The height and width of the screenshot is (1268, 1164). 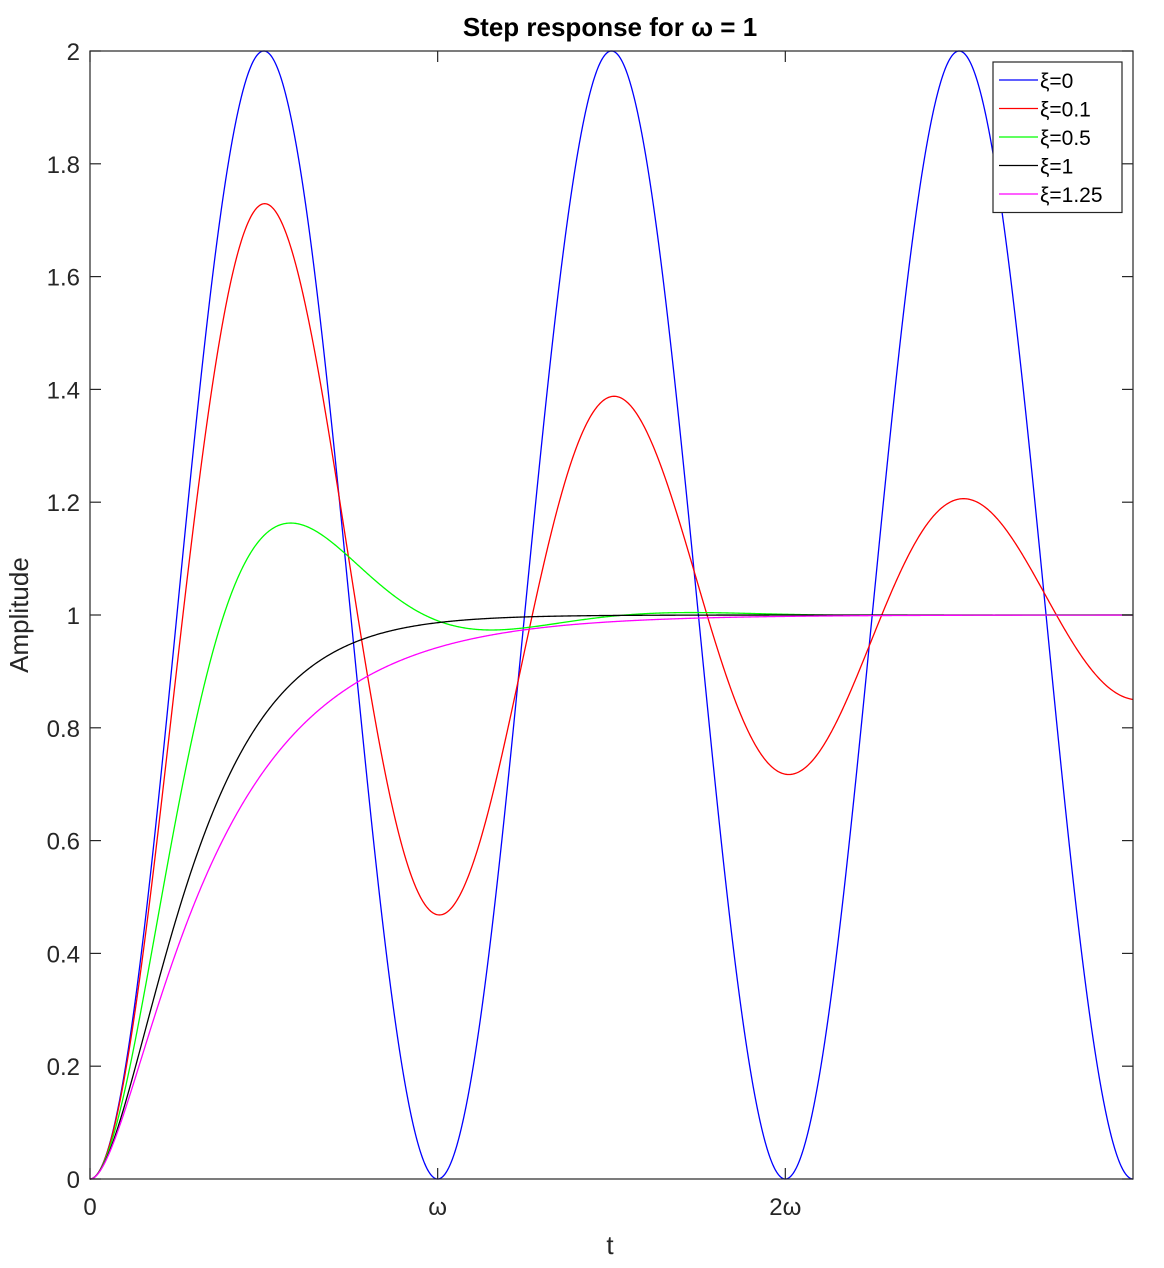 I want to click on y-tick-label: 0.6, so click(x=63, y=842).